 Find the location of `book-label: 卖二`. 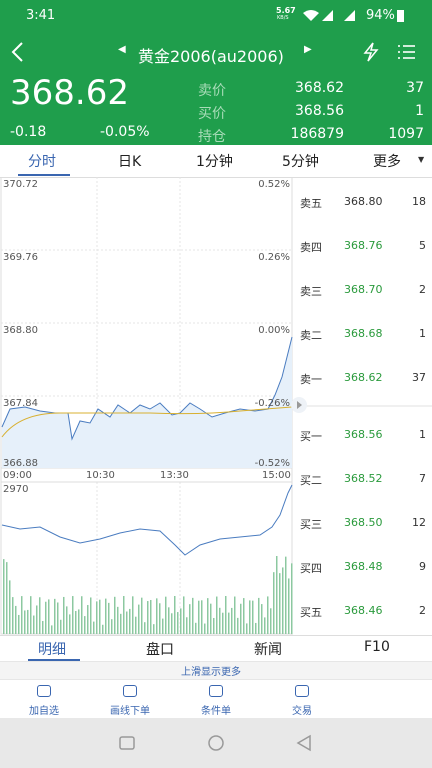

book-label: 卖二 is located at coordinates (311, 335).